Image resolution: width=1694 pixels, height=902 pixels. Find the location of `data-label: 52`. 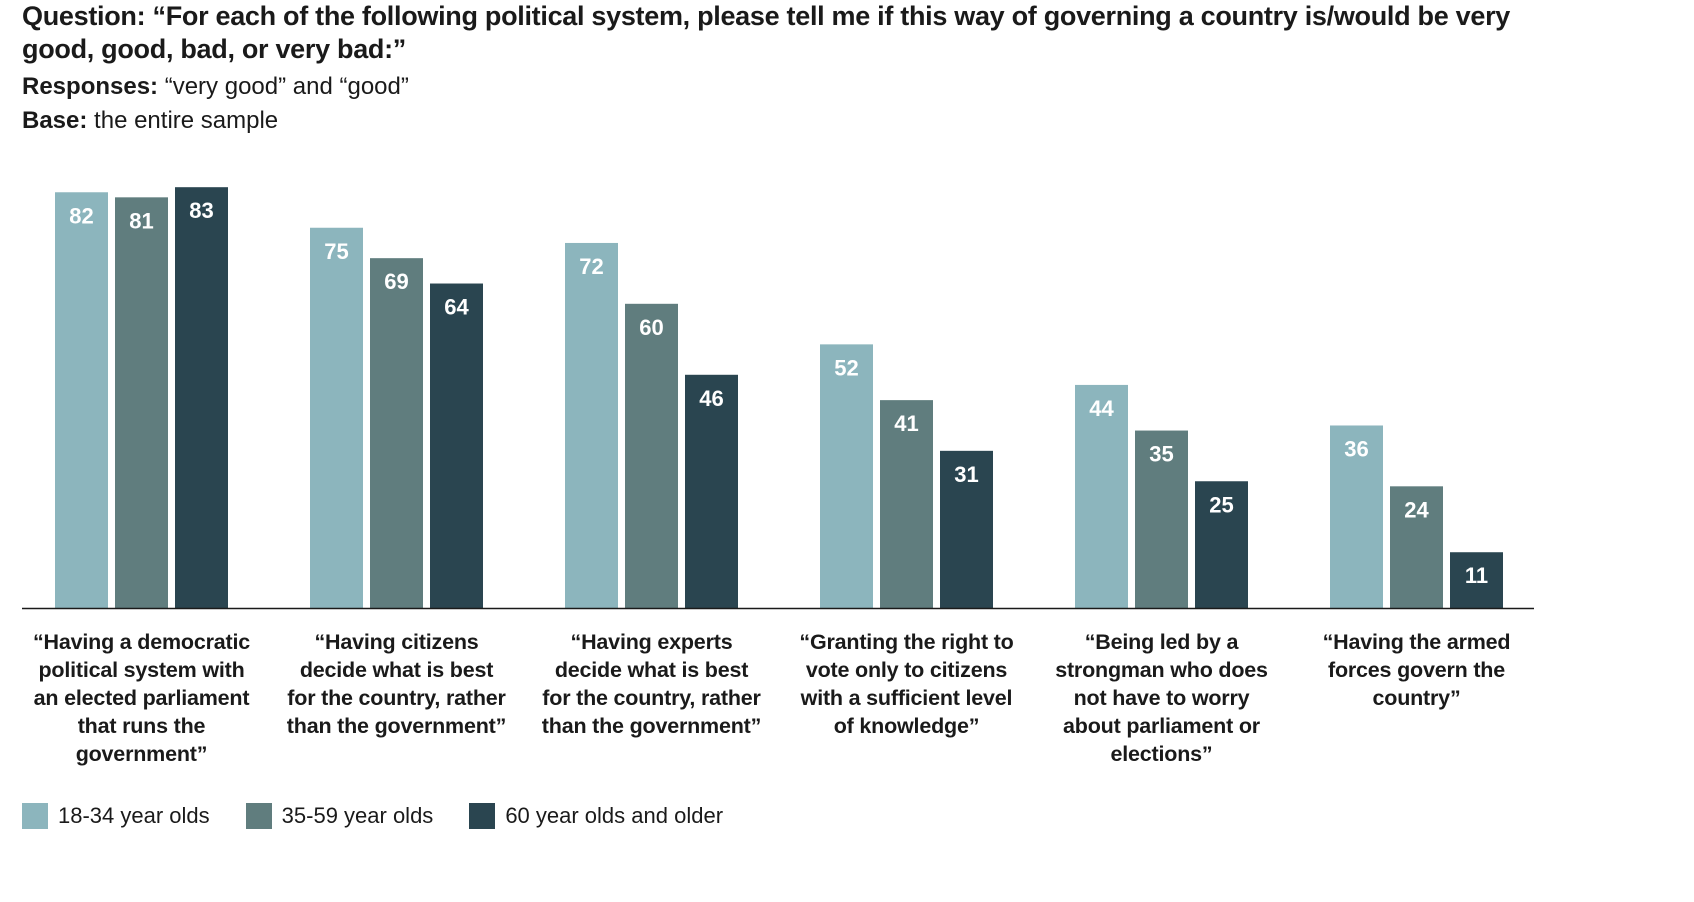

data-label: 52 is located at coordinates (846, 367).